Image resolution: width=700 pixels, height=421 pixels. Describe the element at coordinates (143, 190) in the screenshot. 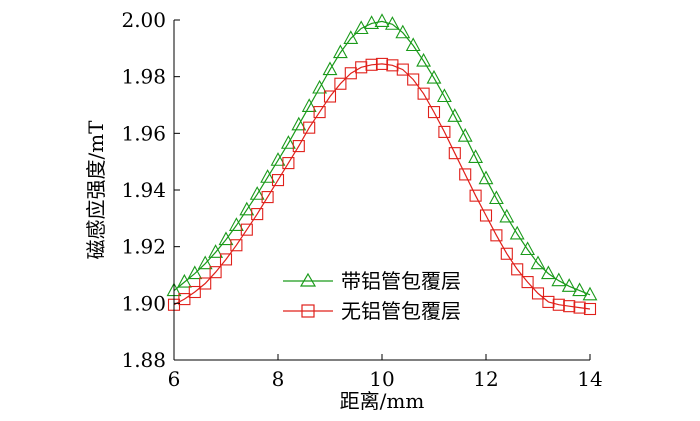

I see `y-tick-label: 1.94` at that location.